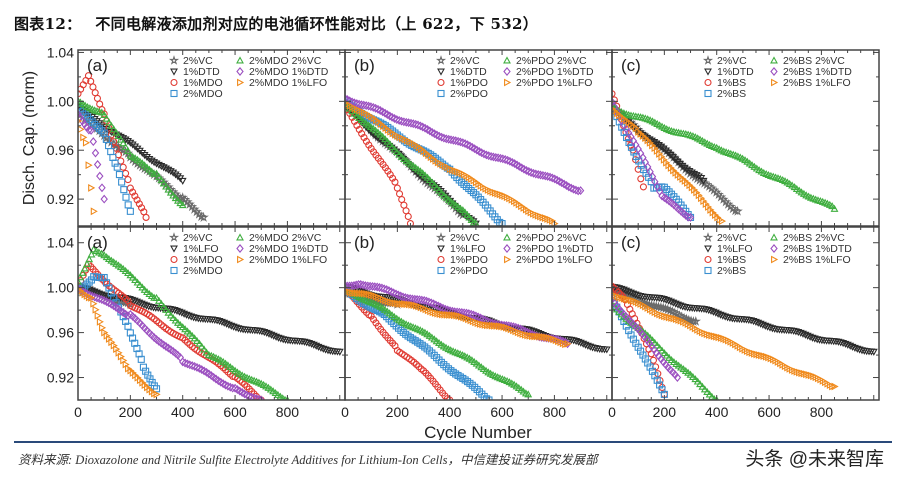 This screenshot has width=900, height=477. Describe the element at coordinates (198, 61) in the screenshot. I see `legend-label: 2%VC` at that location.